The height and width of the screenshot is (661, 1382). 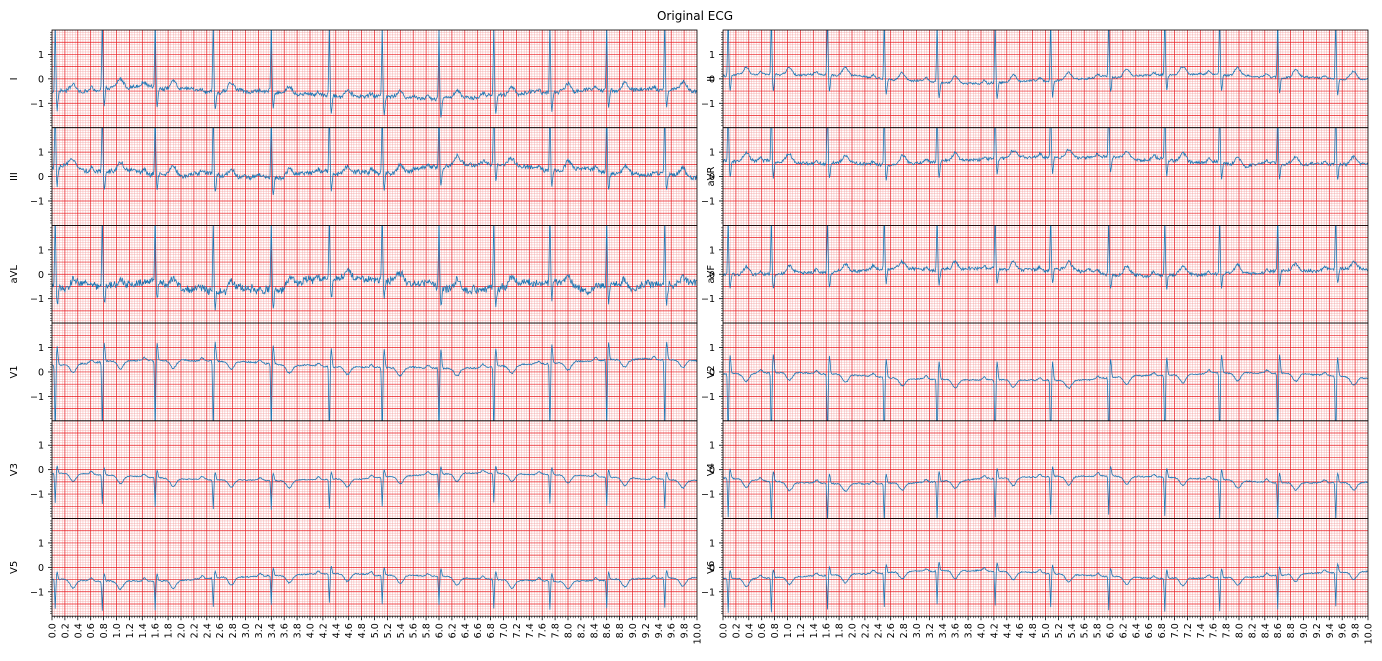 What do you see at coordinates (633, 630) in the screenshot?
I see `x-tick-label: 9.0` at bounding box center [633, 630].